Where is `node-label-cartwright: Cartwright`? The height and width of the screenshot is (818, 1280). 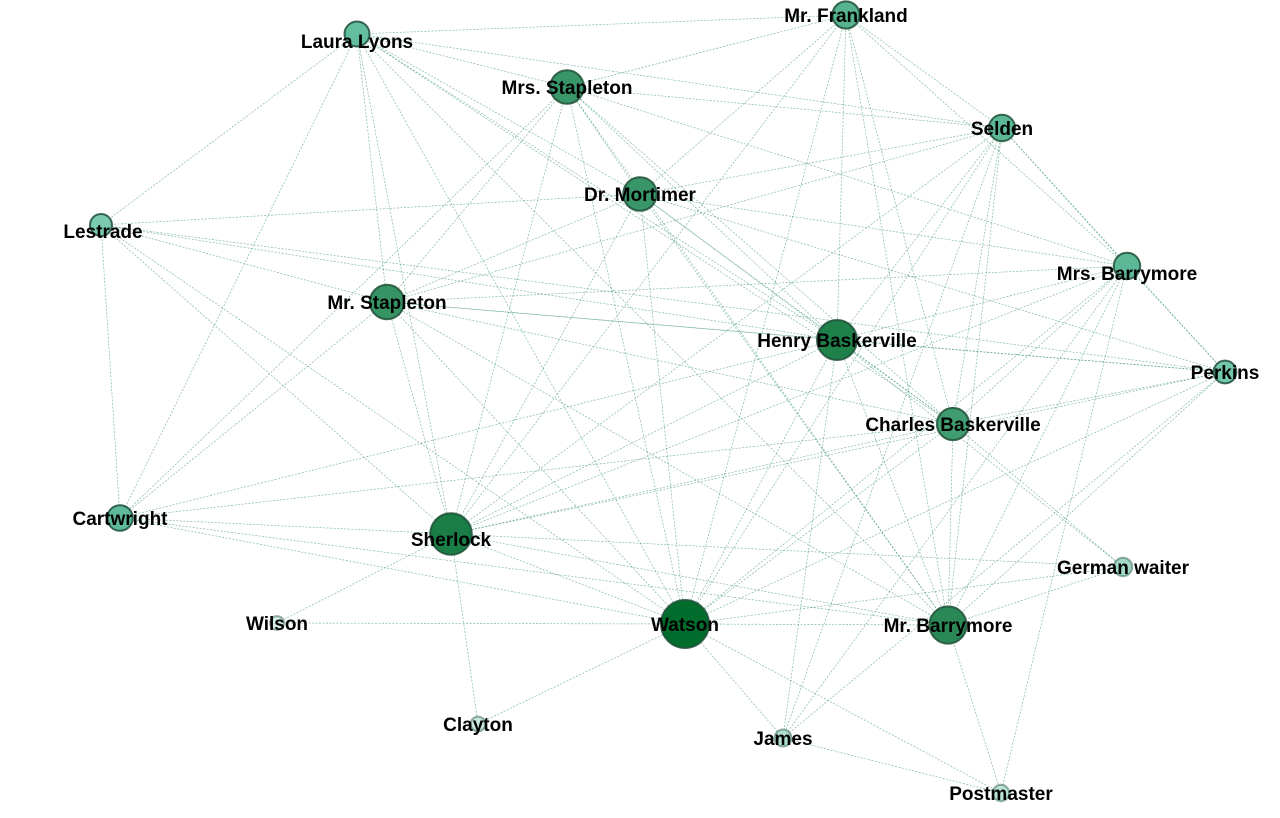 node-label-cartwright: Cartwright is located at coordinates (121, 519).